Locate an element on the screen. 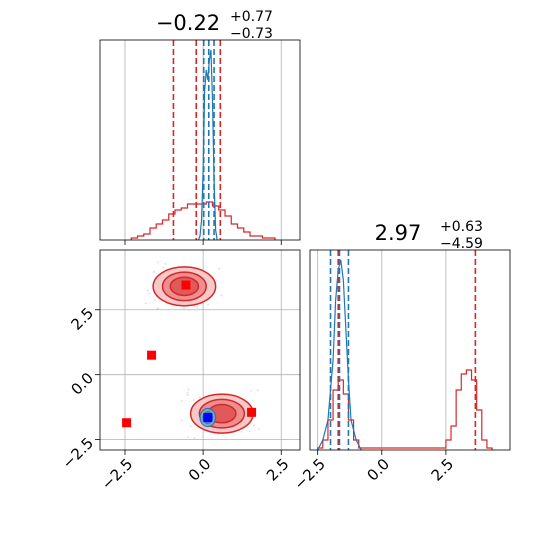 This screenshot has width=550, height=550. marginal-param2-title-lower: −4.59 is located at coordinates (461, 244).